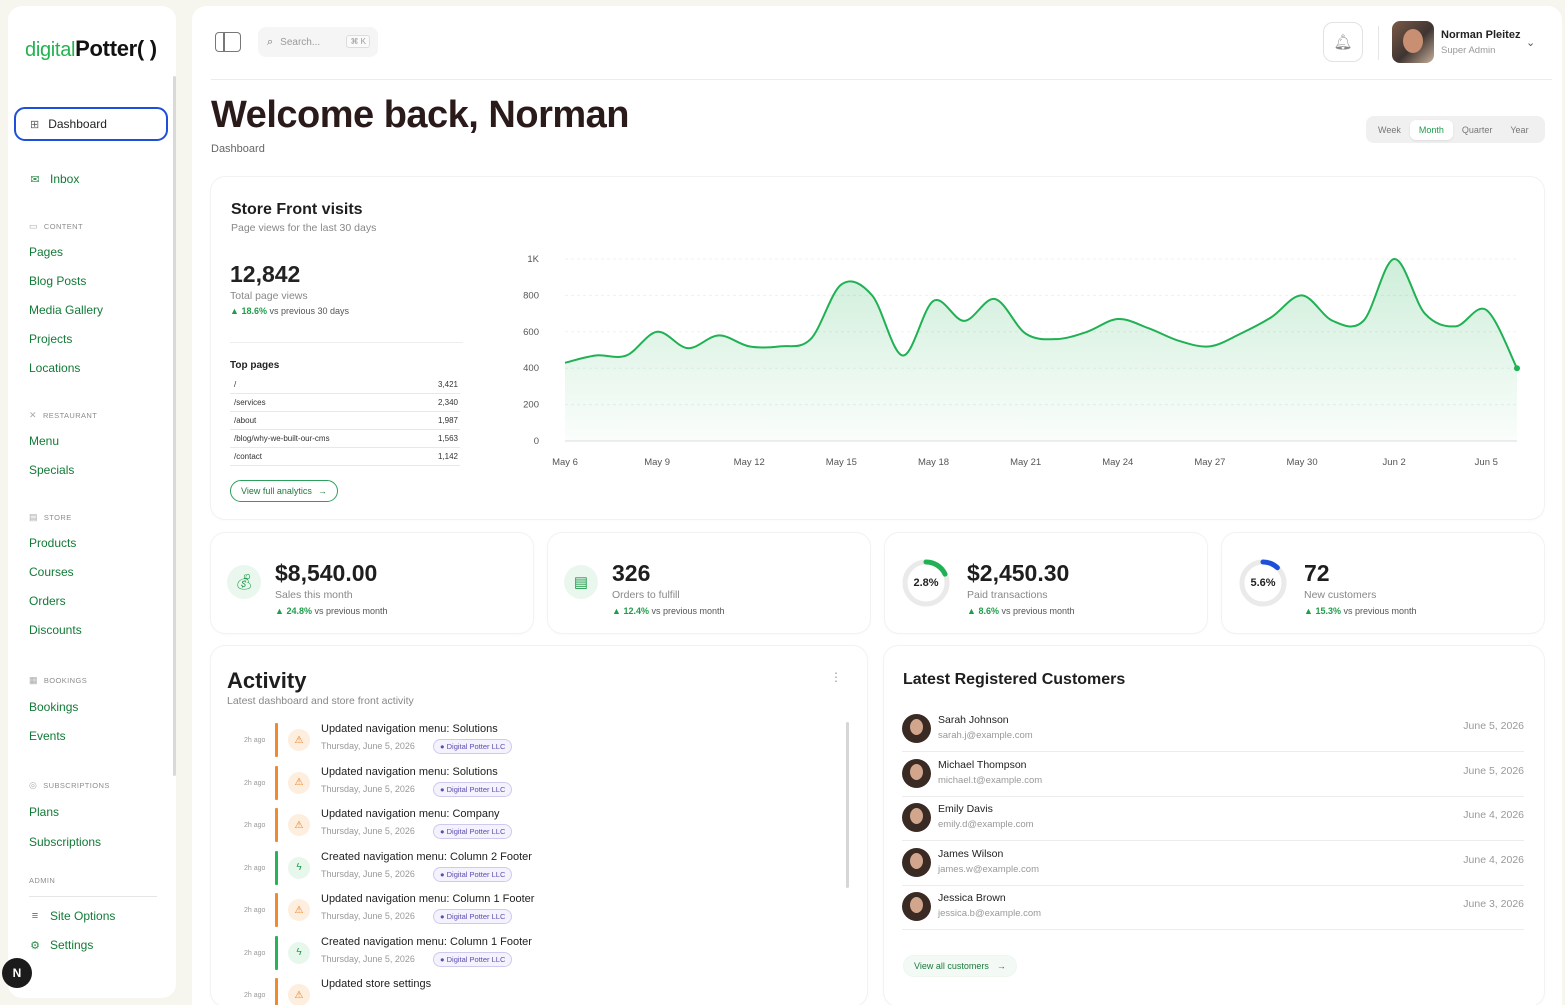 The height and width of the screenshot is (1005, 1565). I want to click on kpi-label: Orders to fulfill, so click(646, 595).